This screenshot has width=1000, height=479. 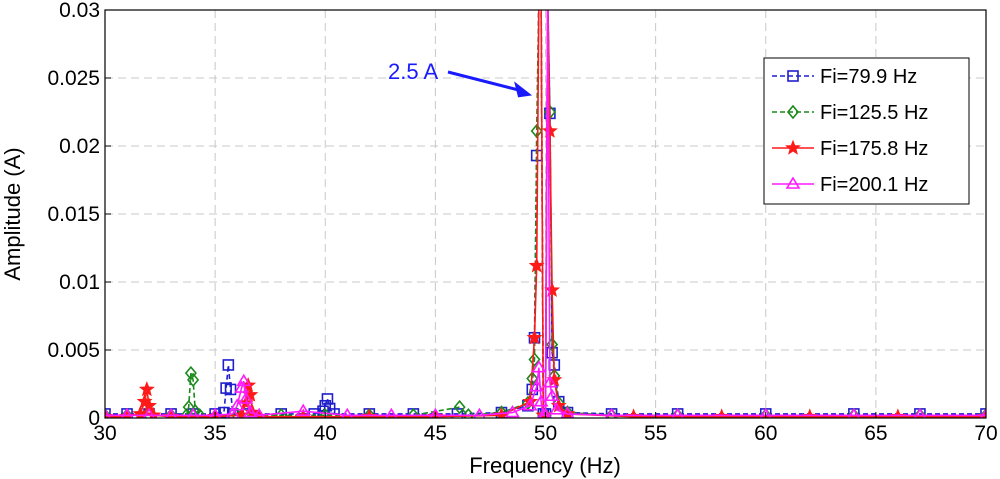 I want to click on peak-annotation: 2.5 A, so click(x=460, y=78).